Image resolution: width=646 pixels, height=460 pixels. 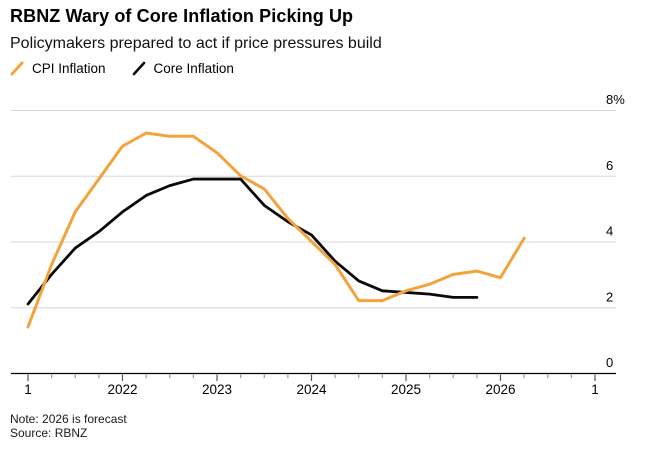 What do you see at coordinates (122, 68) in the screenshot?
I see `chart-legend: CPI Inflation Core Inflation` at bounding box center [122, 68].